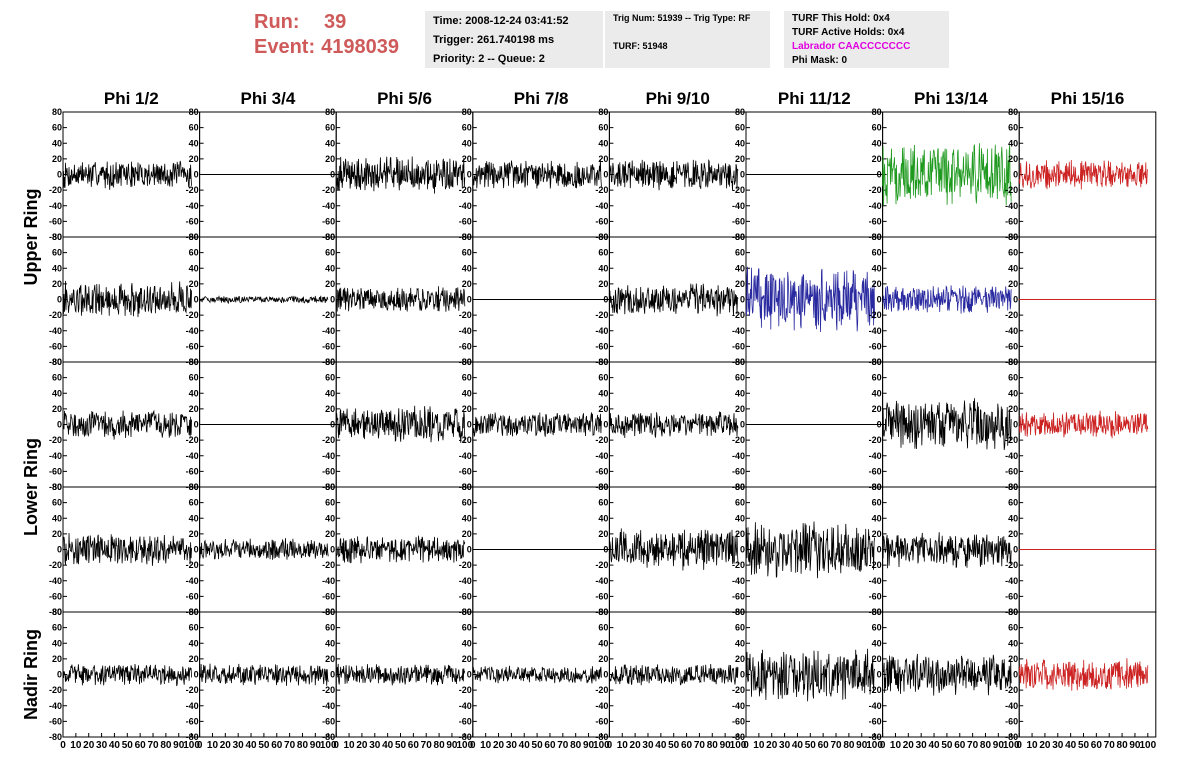 The height and width of the screenshot is (772, 1196). What do you see at coordinates (674, 745) in the screenshot?
I see `x-tick-label: 50` at bounding box center [674, 745].